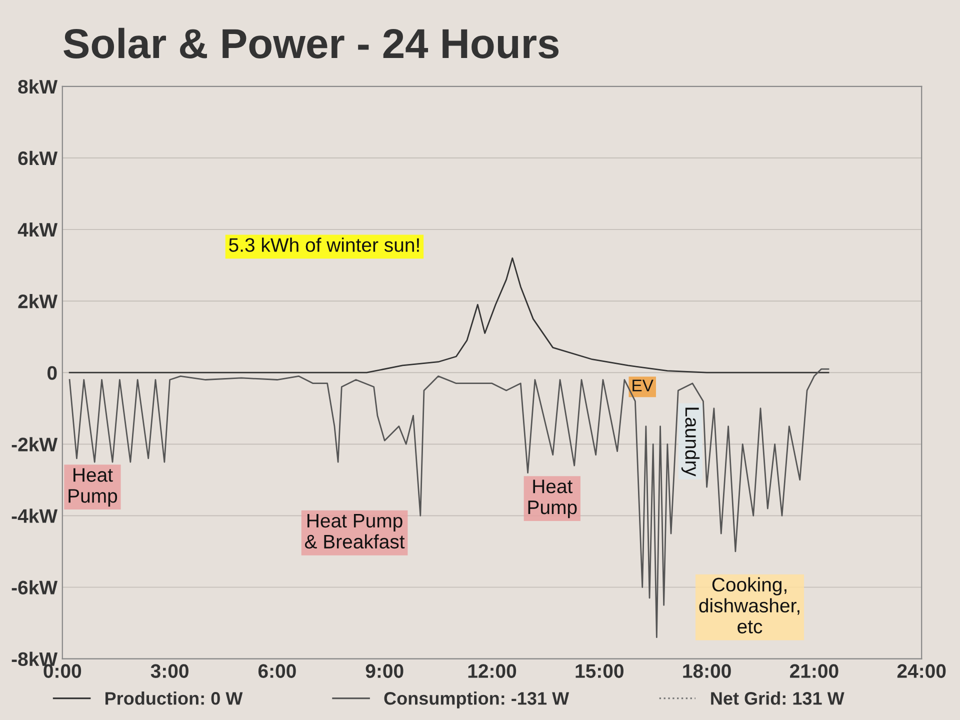 The image size is (960, 720). Describe the element at coordinates (354, 531) in the screenshot. I see `annotation: Heat Pump & Breakfast` at that location.